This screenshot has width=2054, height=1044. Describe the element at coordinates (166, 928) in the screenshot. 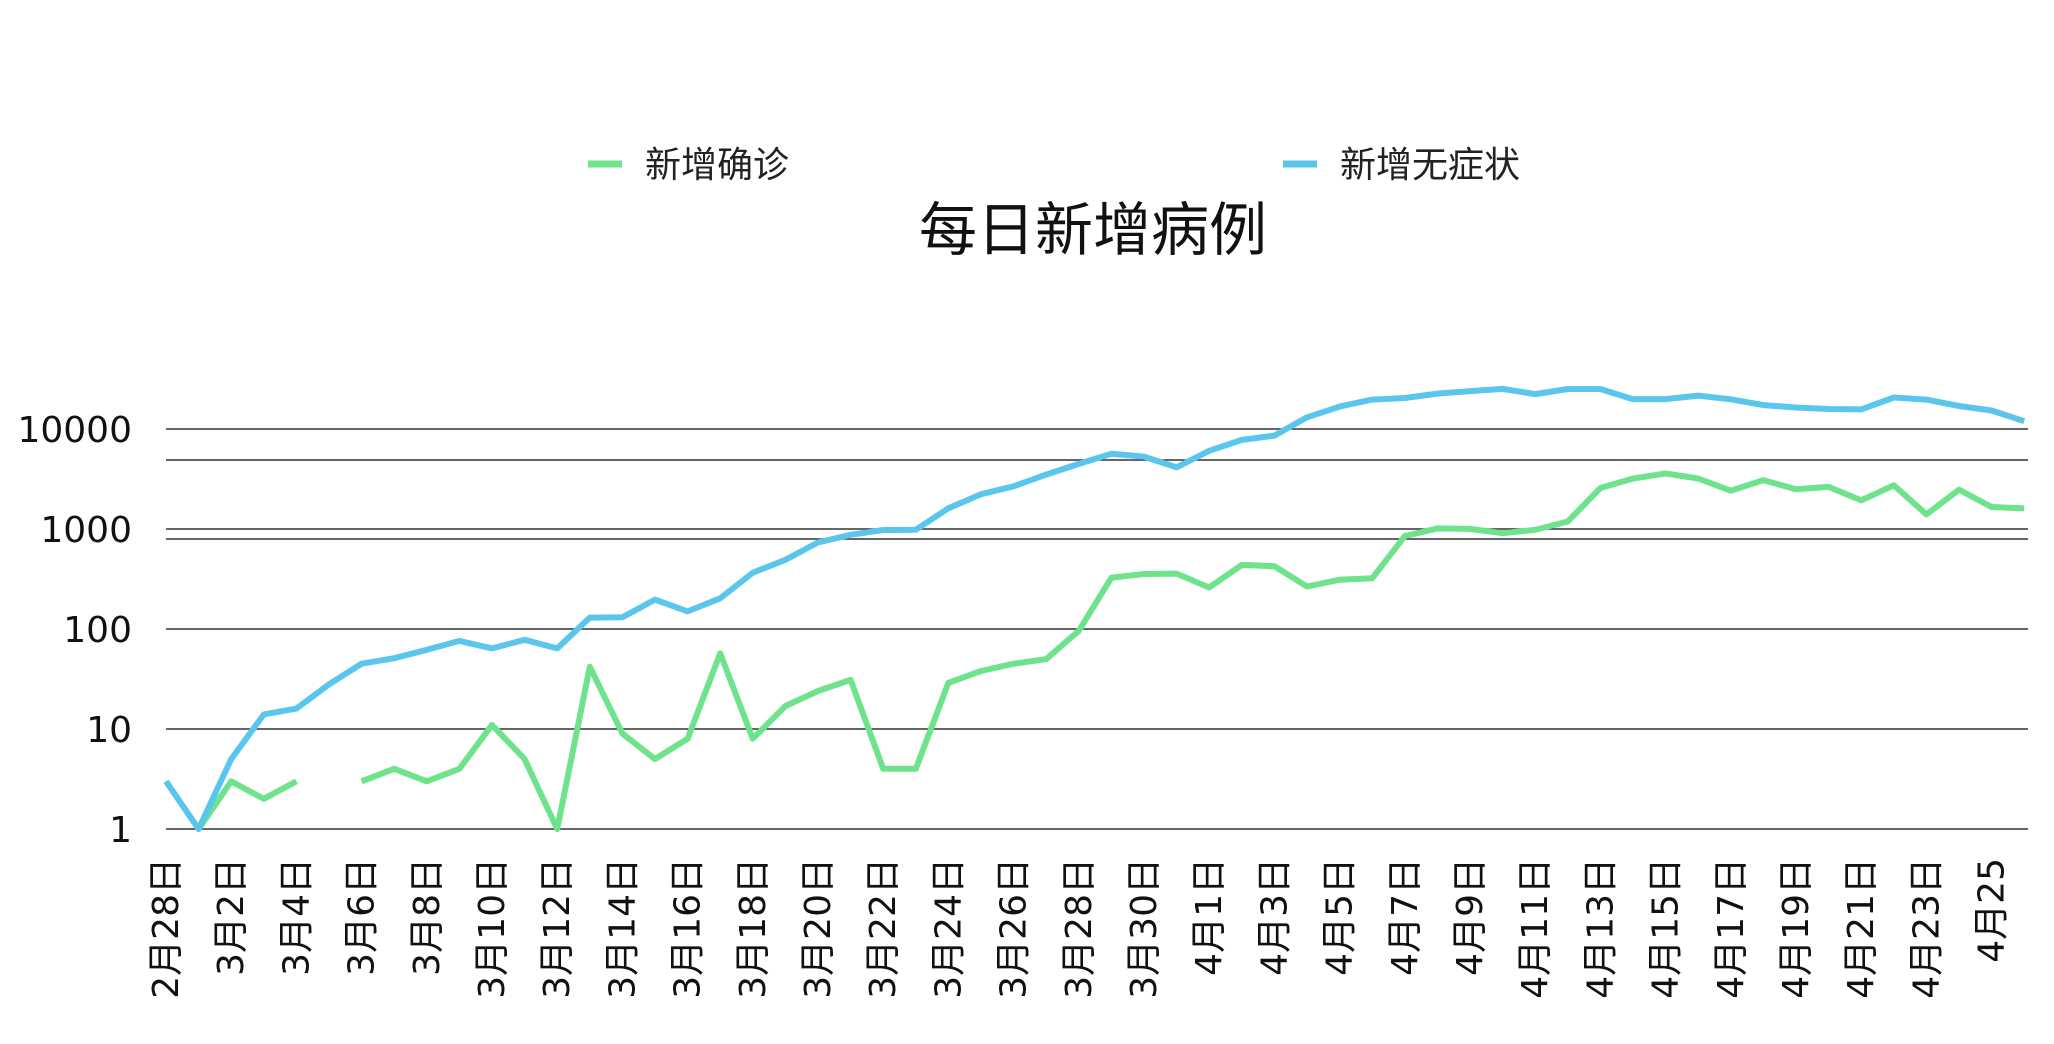

I see `x-tick-label: 2月28日` at that location.